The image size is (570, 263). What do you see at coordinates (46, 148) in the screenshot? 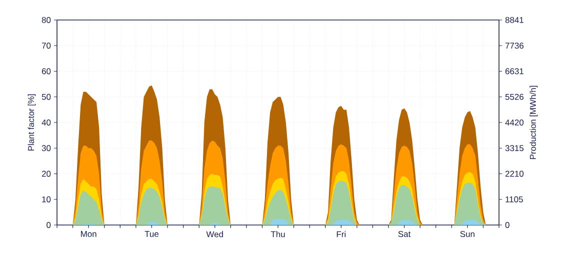
I see `y-tick-label: 30` at bounding box center [46, 148].